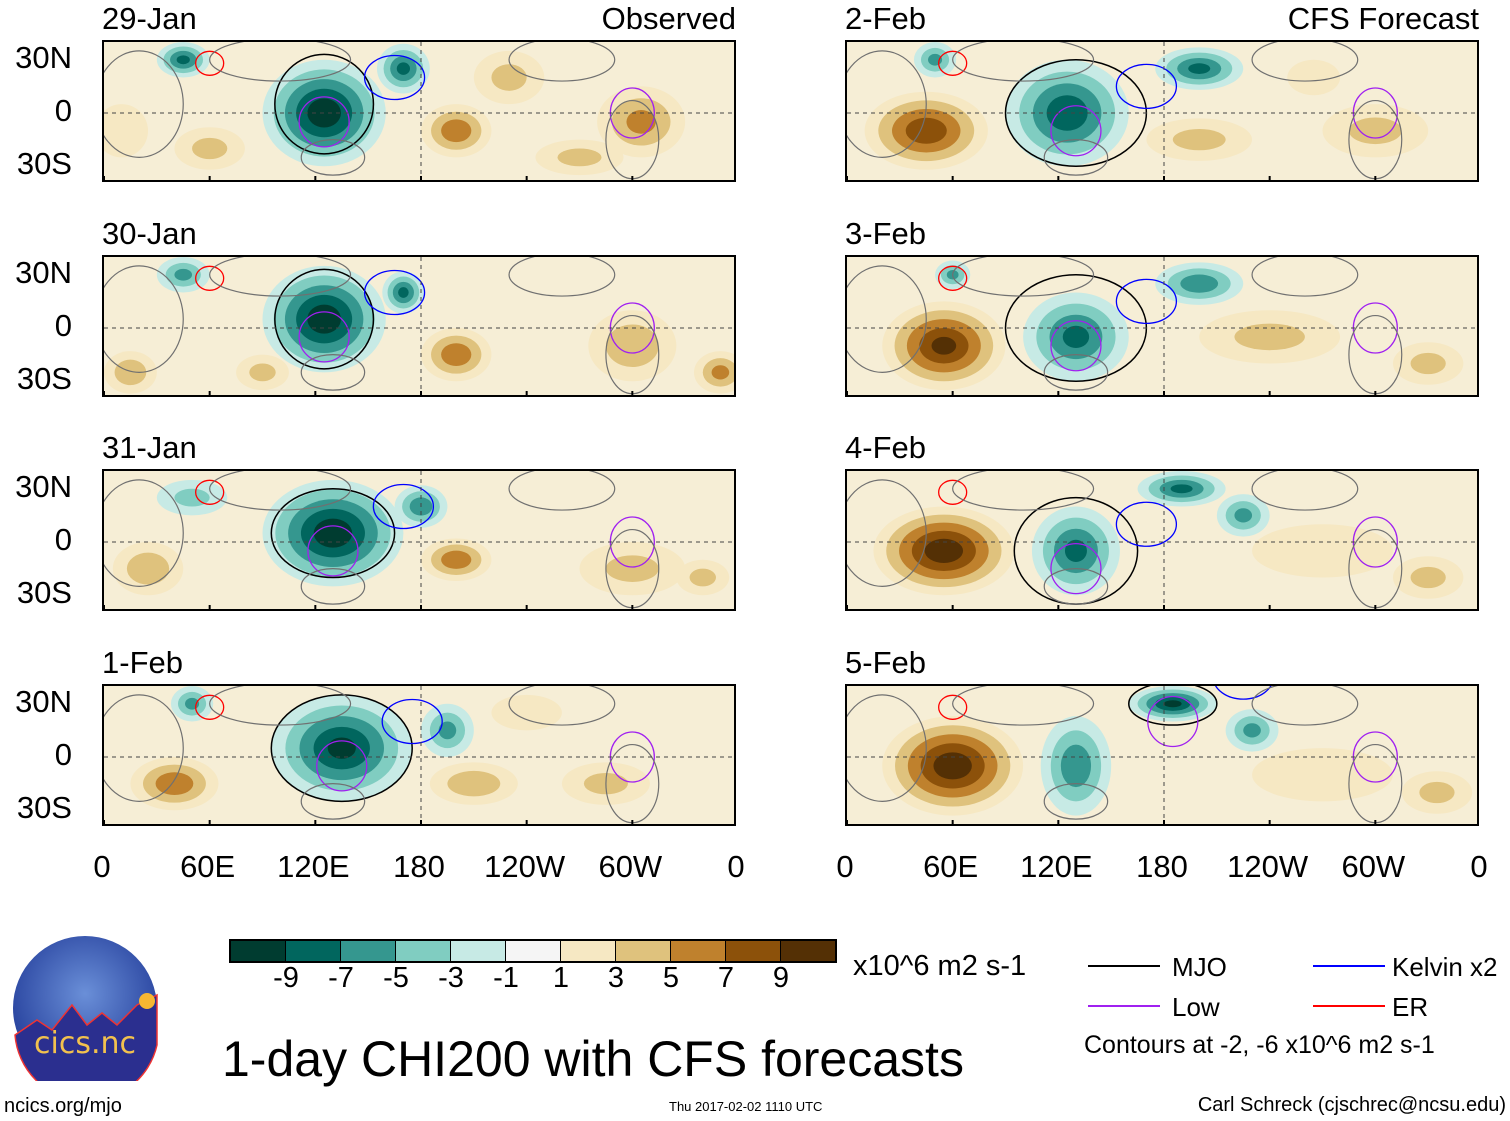 The width and height of the screenshot is (1510, 1121). Describe the element at coordinates (885, 447) in the screenshot. I see `panel-date: 4-Feb` at that location.